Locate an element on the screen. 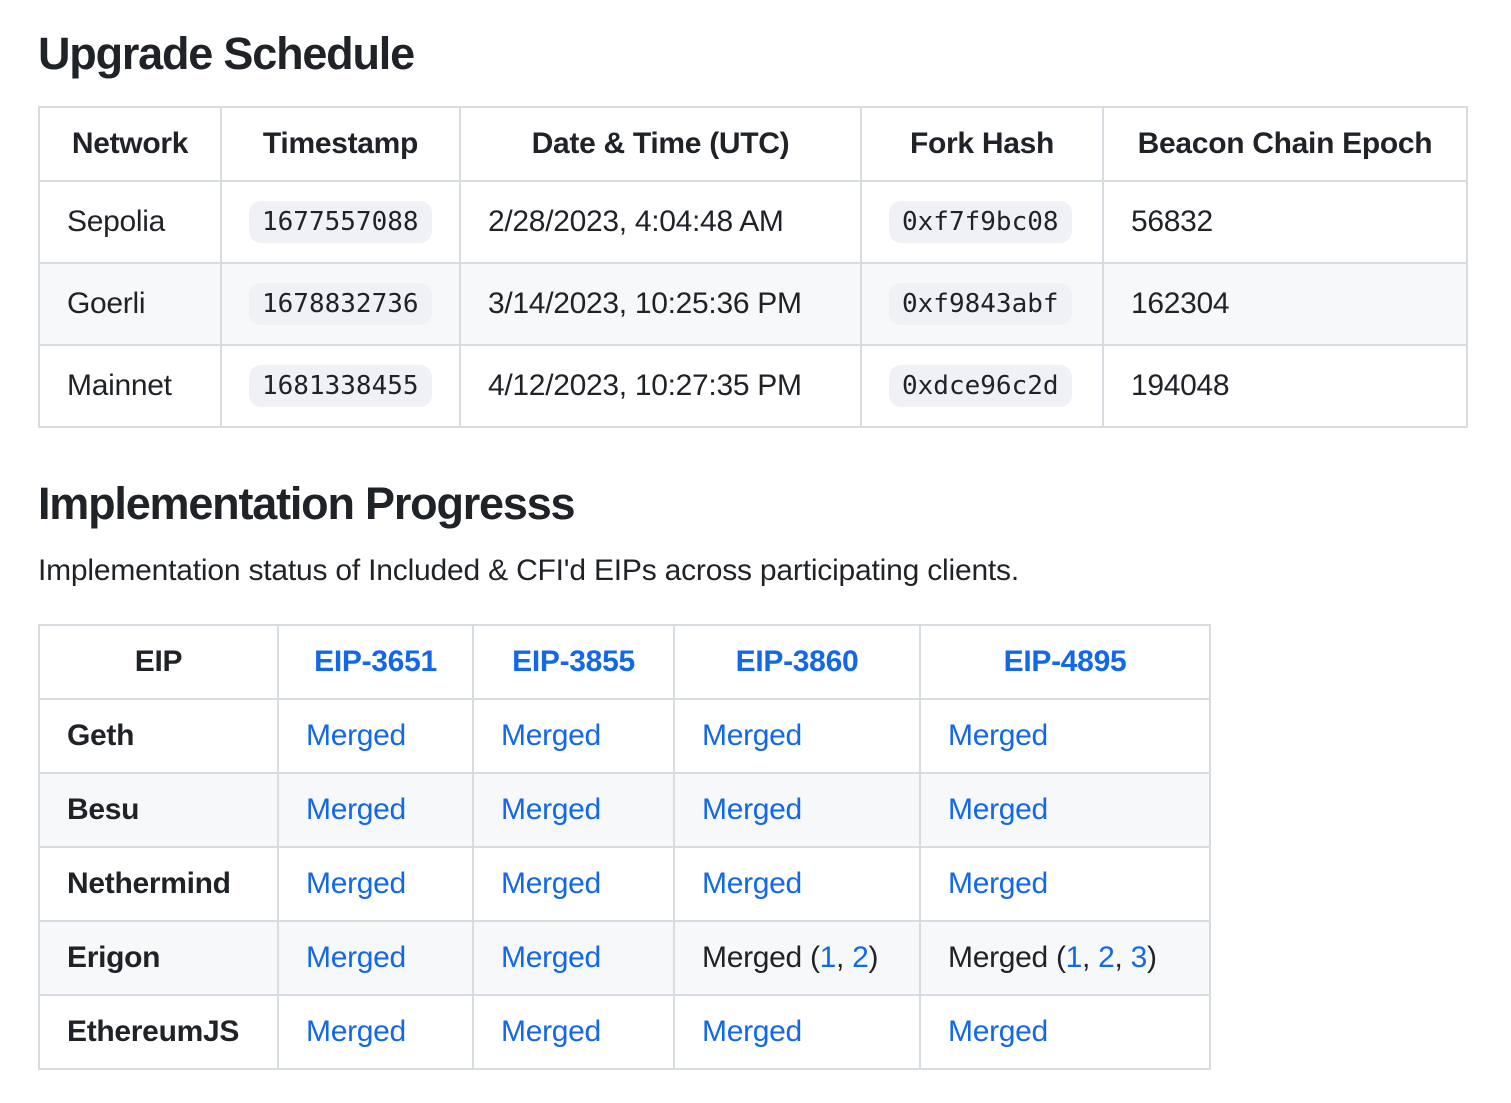 Image resolution: width=1511 pixels, height=1103 pixels. datetime-cell: 3/14/2023, 10:25:36 PM is located at coordinates (660, 304).